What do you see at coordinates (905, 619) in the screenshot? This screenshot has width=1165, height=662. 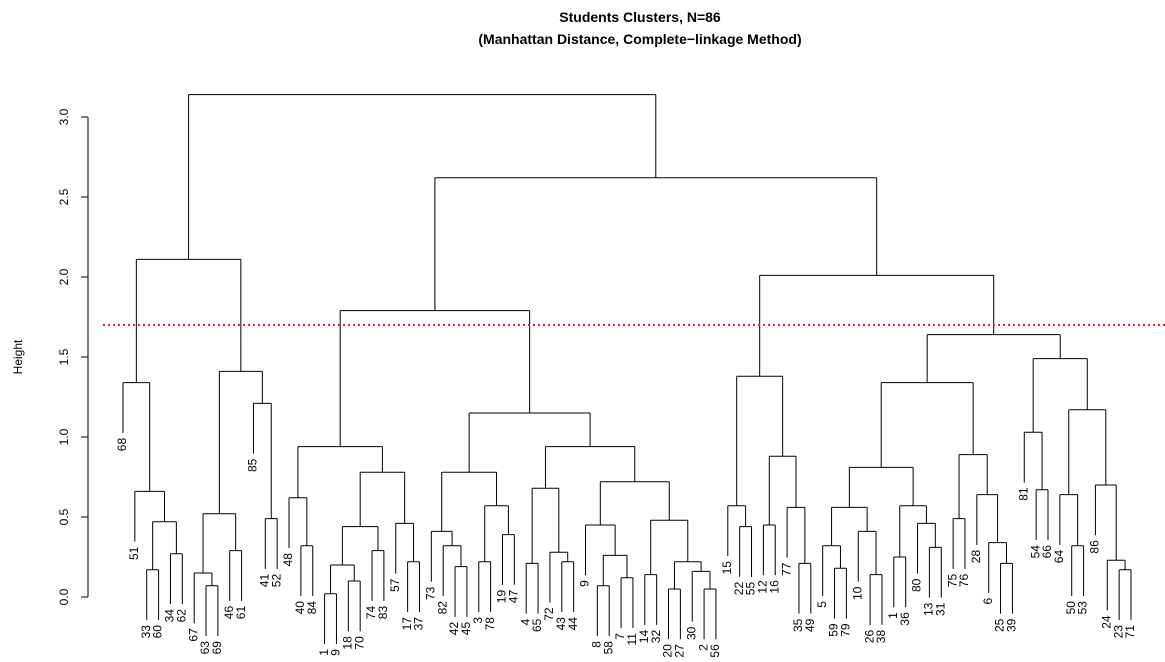 I see `leaf-label: 36` at bounding box center [905, 619].